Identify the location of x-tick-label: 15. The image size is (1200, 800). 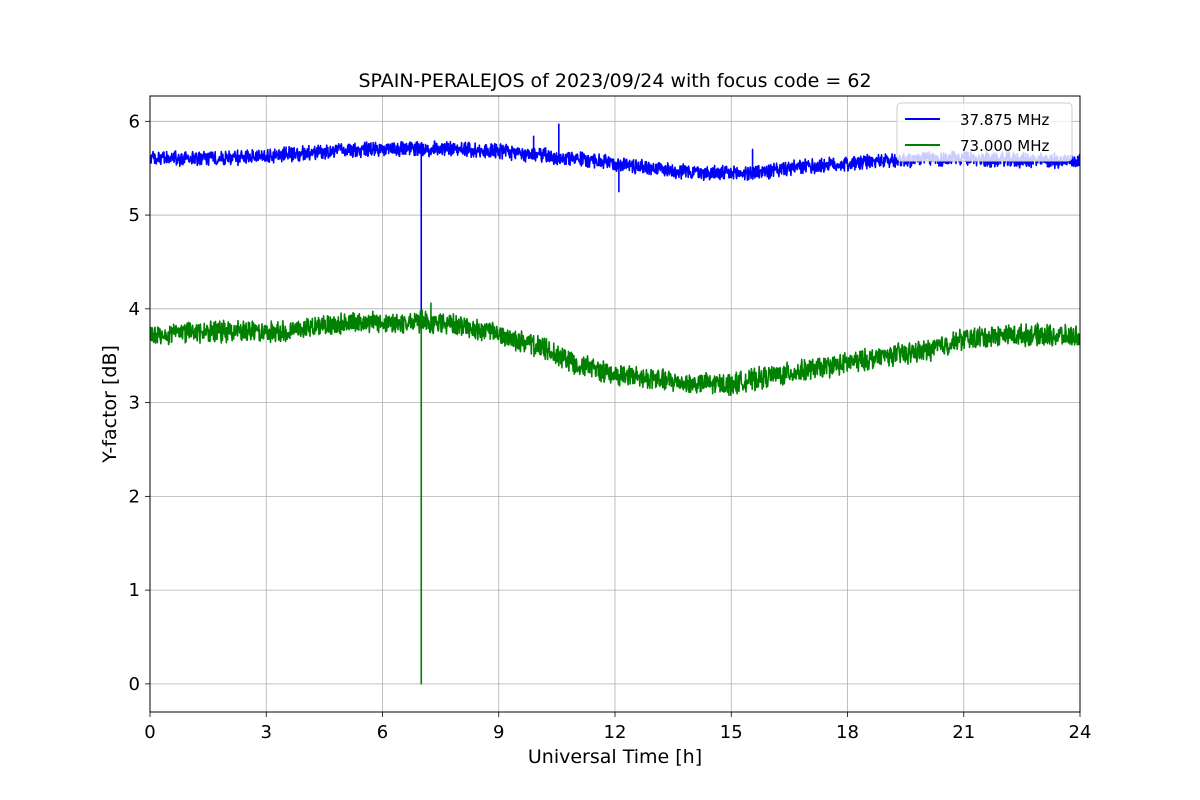
(731, 732).